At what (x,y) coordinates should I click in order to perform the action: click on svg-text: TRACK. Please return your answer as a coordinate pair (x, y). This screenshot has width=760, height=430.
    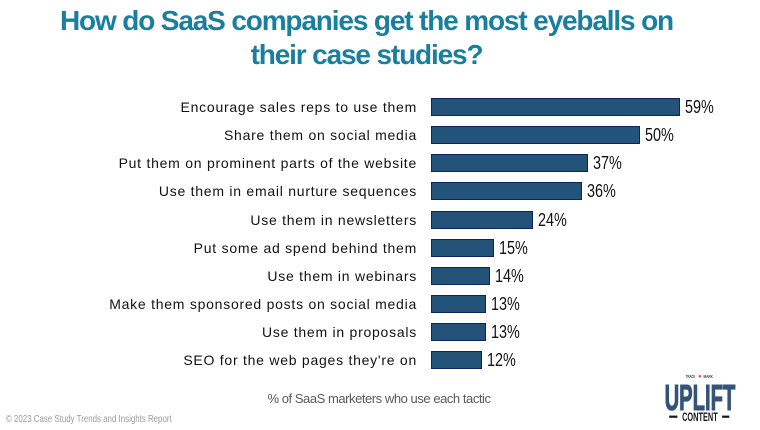
    Looking at the image, I should click on (691, 376).